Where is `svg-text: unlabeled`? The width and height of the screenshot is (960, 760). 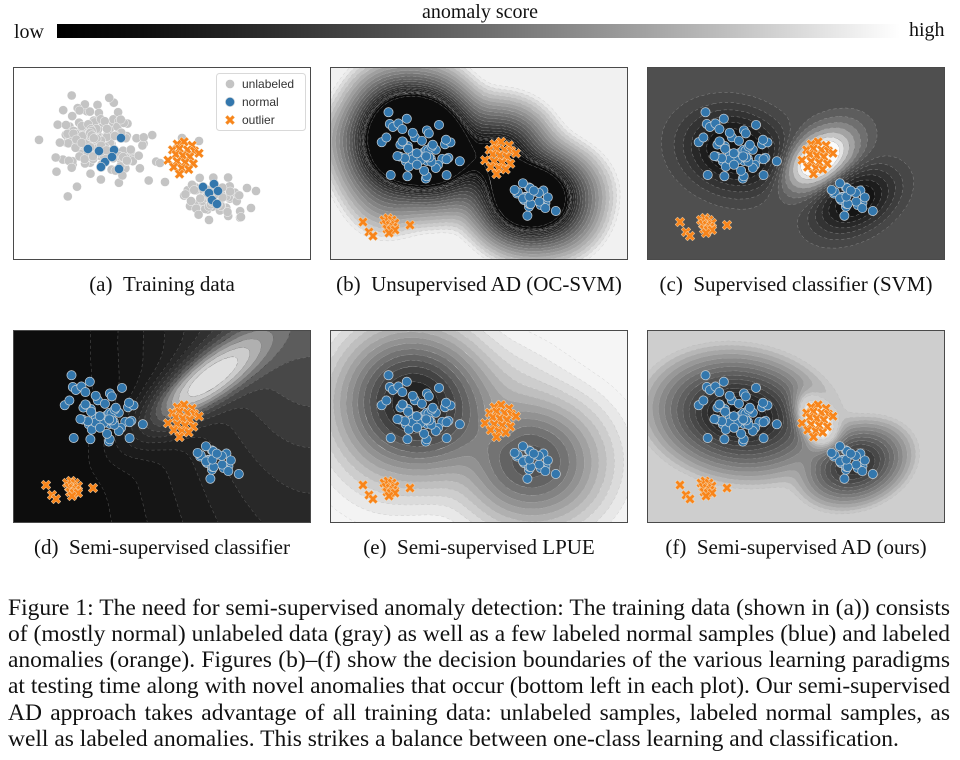 svg-text: unlabeled is located at coordinates (268, 84).